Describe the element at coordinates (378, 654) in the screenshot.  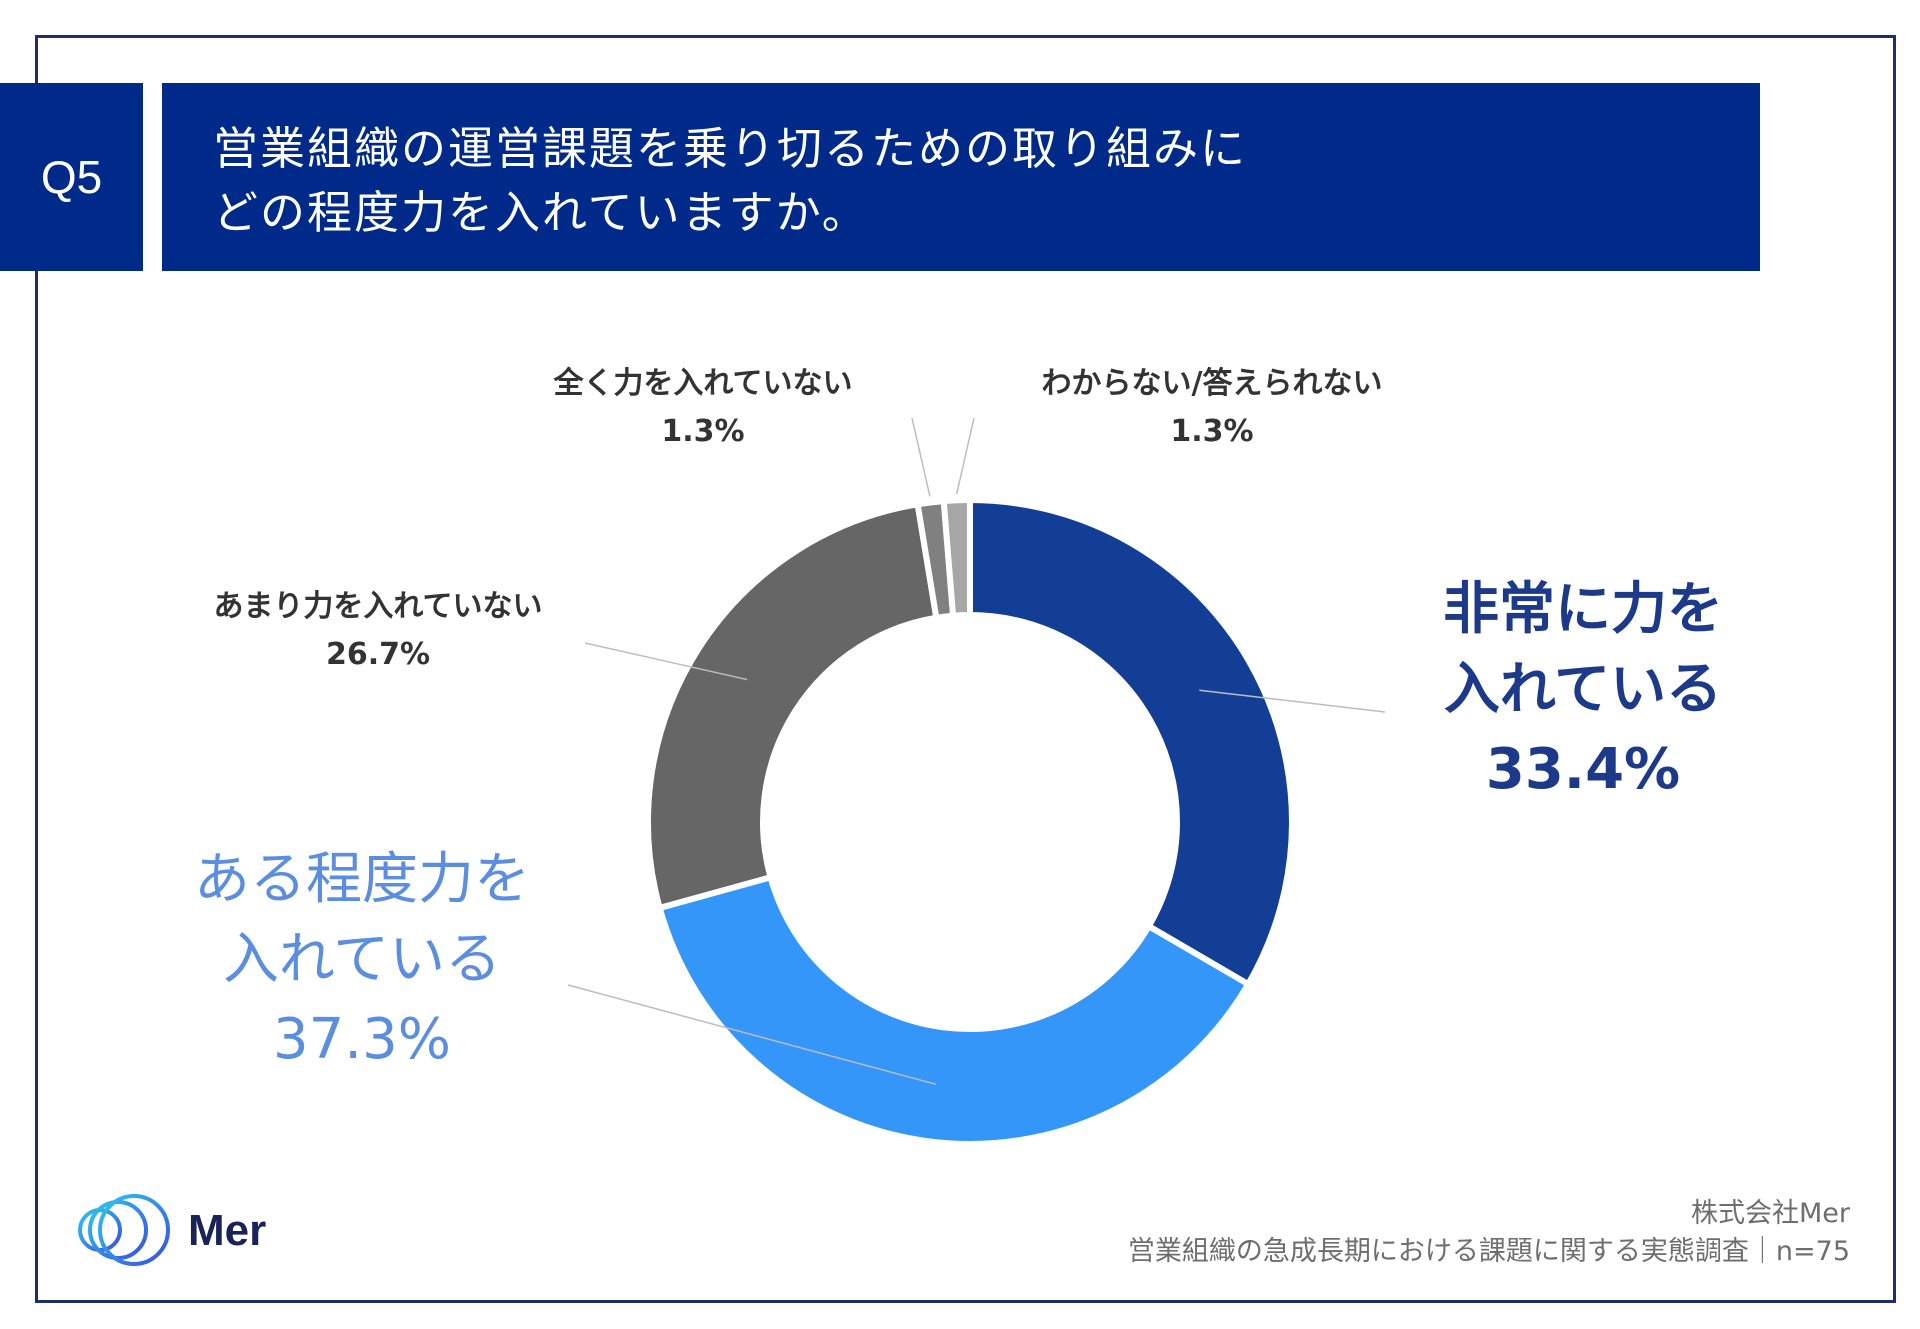
I see `value-label-not-much: 26.7%` at that location.